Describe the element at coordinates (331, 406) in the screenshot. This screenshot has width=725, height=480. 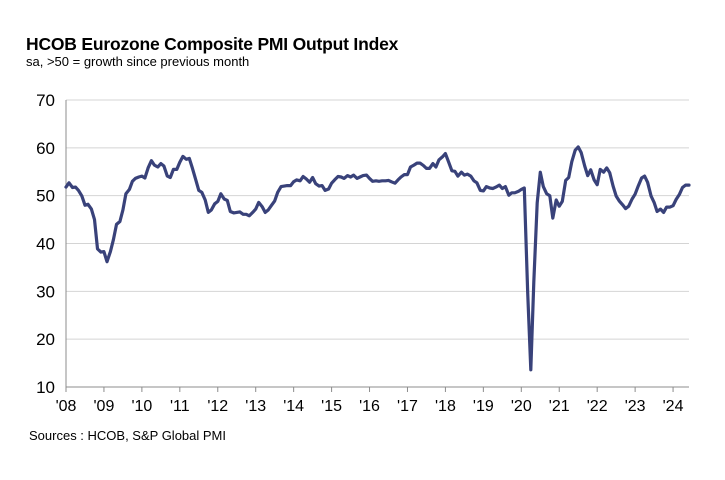
I see `x-tick-label-2015: '15` at that location.